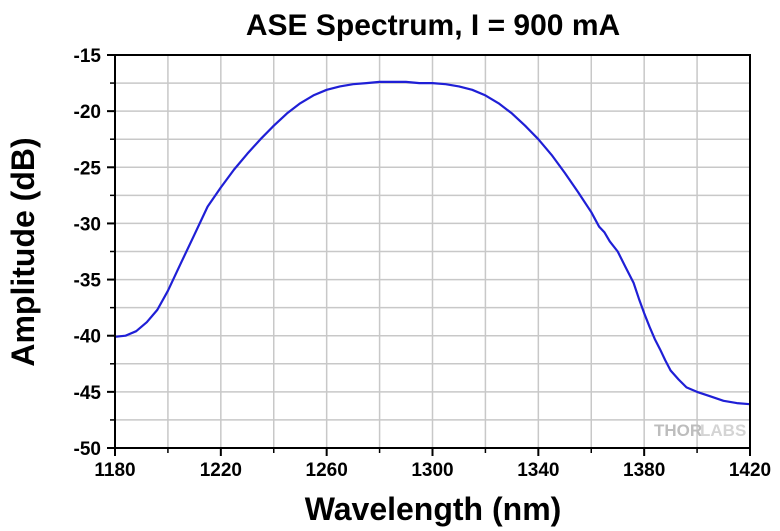 This screenshot has width=780, height=531. Describe the element at coordinates (221, 470) in the screenshot. I see `x-tick-label: 1220` at that location.